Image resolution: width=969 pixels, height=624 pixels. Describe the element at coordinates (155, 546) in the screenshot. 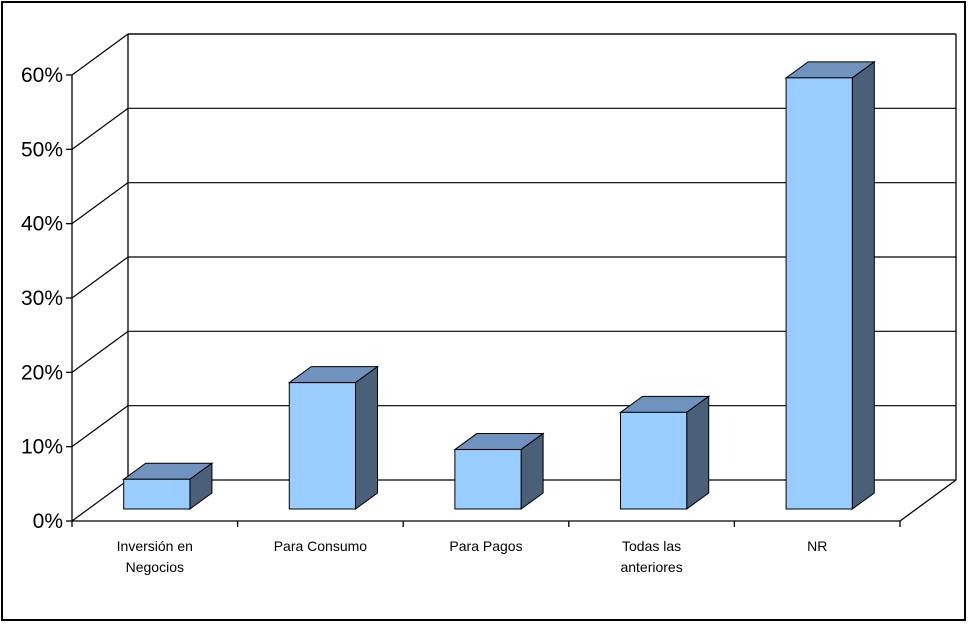

I see `x-tick-label: Inversión en` at that location.